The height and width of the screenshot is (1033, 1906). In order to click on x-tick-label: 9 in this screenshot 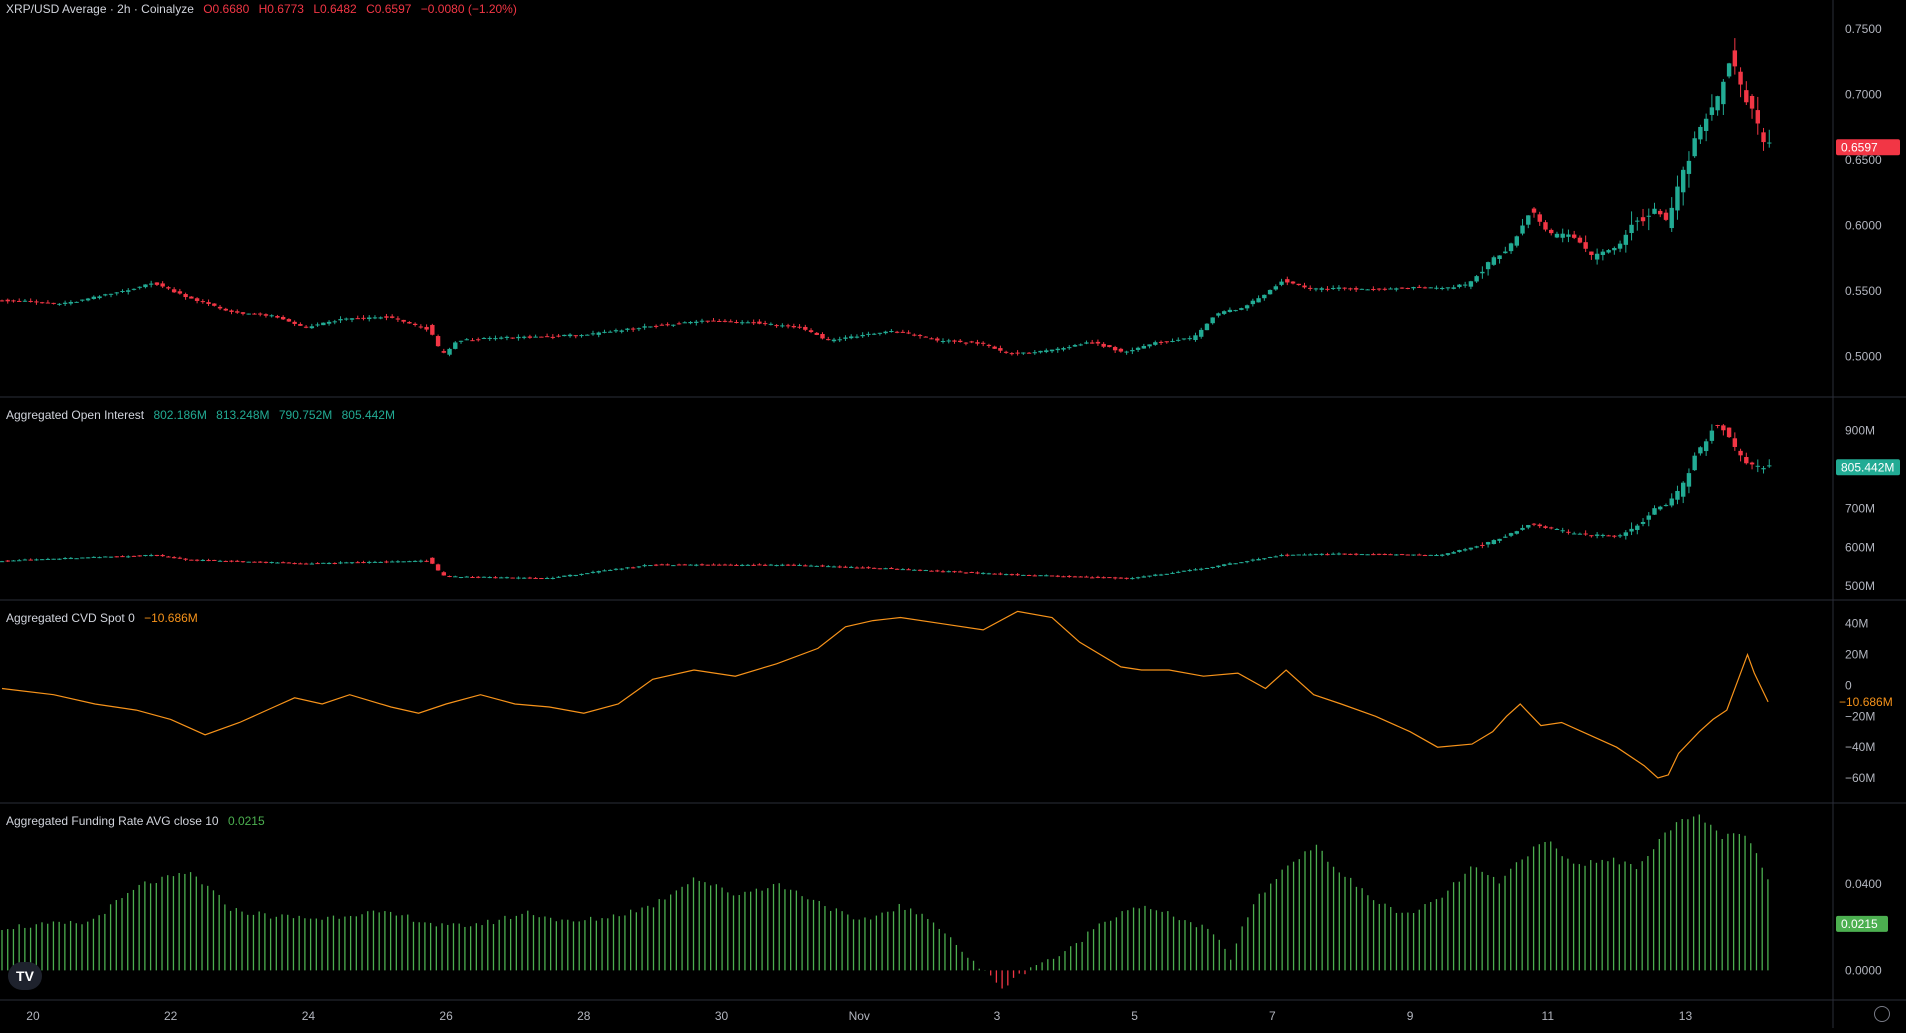, I will do `click(1410, 1016)`.